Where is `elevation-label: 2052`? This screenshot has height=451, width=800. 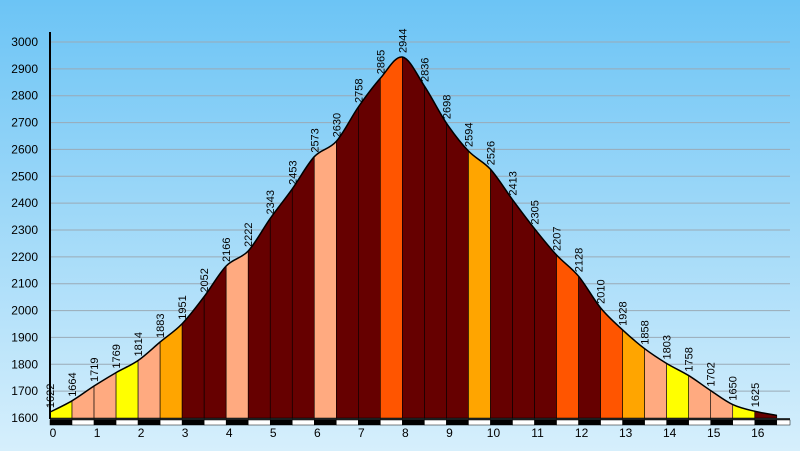 elevation-label: 2052 is located at coordinates (205, 280).